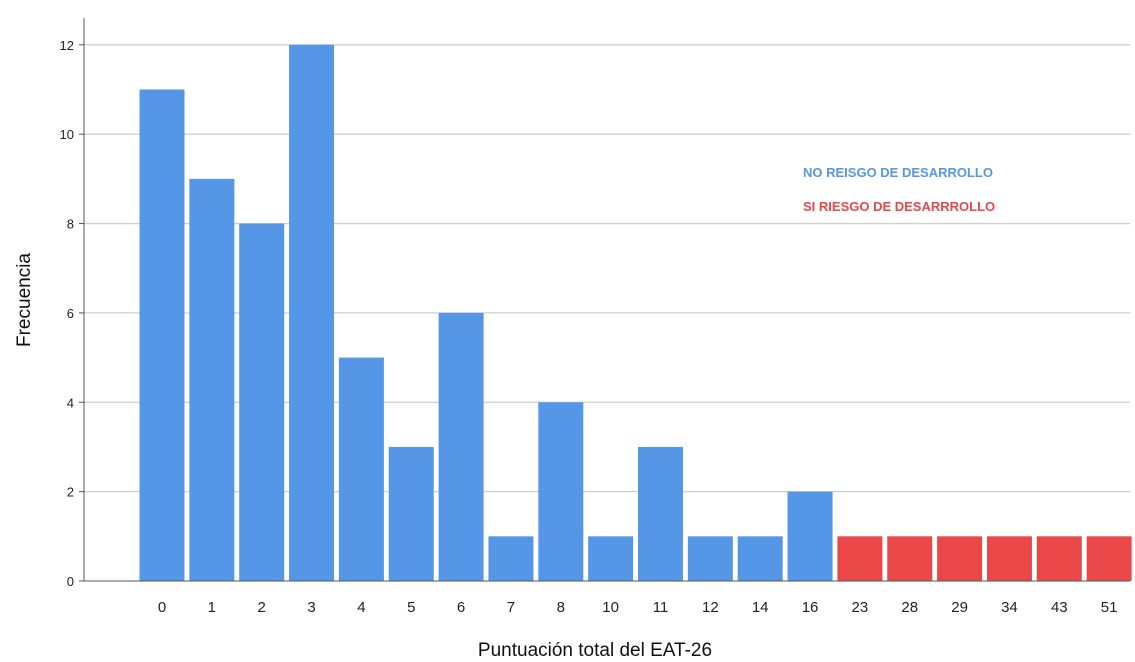 The height and width of the screenshot is (662, 1135). What do you see at coordinates (561, 607) in the screenshot?
I see `x-tick-label: 8` at bounding box center [561, 607].